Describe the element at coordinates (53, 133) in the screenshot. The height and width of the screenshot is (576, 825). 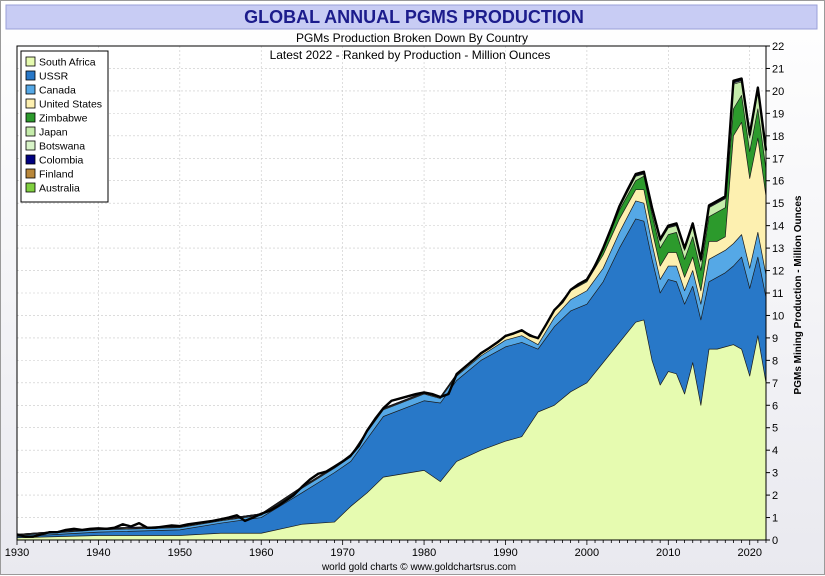
I see `legend-label: Japan` at that location.